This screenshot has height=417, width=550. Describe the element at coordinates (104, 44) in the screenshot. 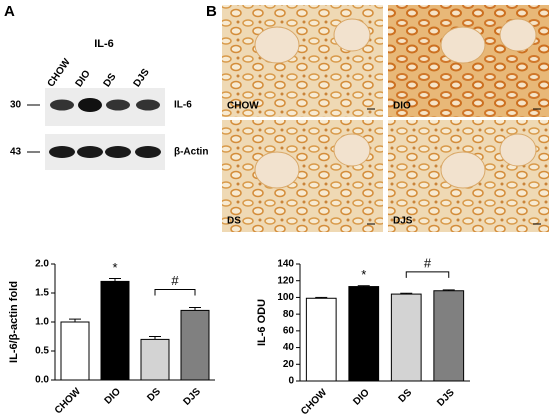

I see `blot-title: IL-6` at that location.